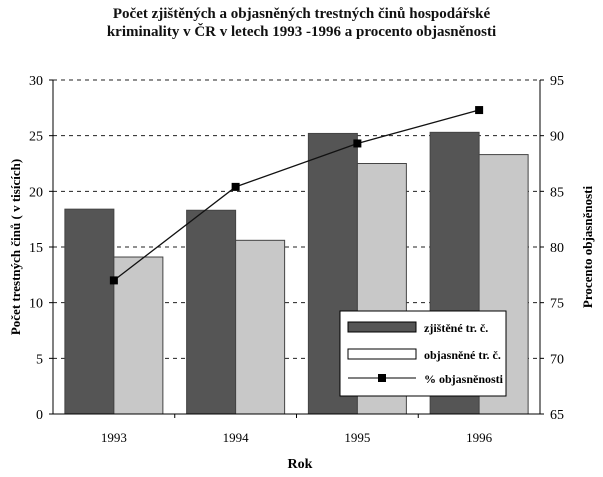 The height and width of the screenshot is (477, 603). What do you see at coordinates (557, 192) in the screenshot?
I see `y2-tick-label: 85` at bounding box center [557, 192].